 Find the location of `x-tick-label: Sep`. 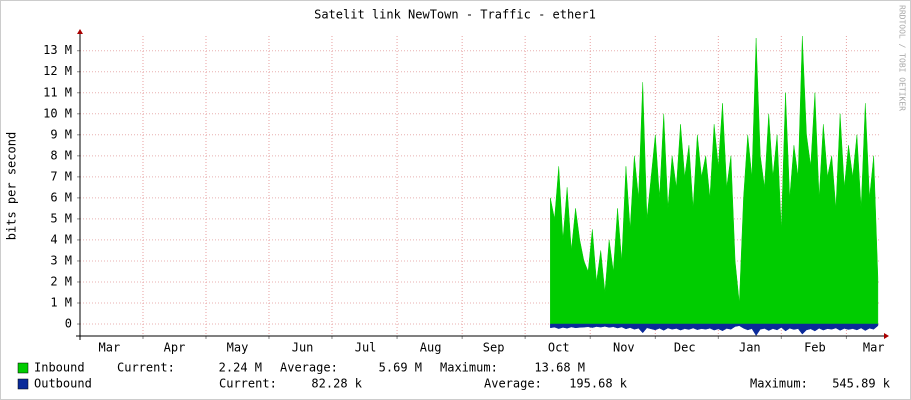

x-tick-label: Sep is located at coordinates (494, 348).